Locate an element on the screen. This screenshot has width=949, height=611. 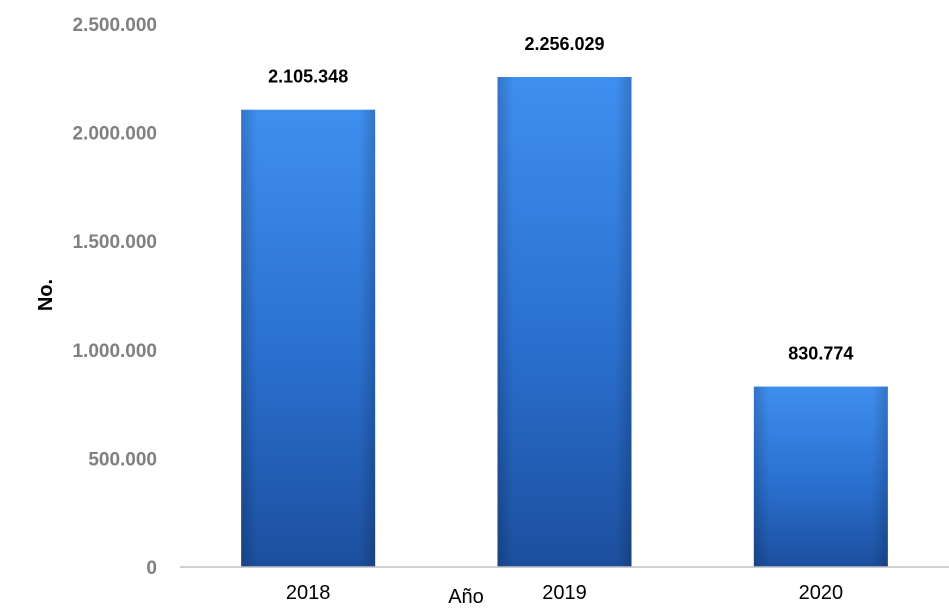
y-tick-label: 2.000.000 is located at coordinates (114, 134).